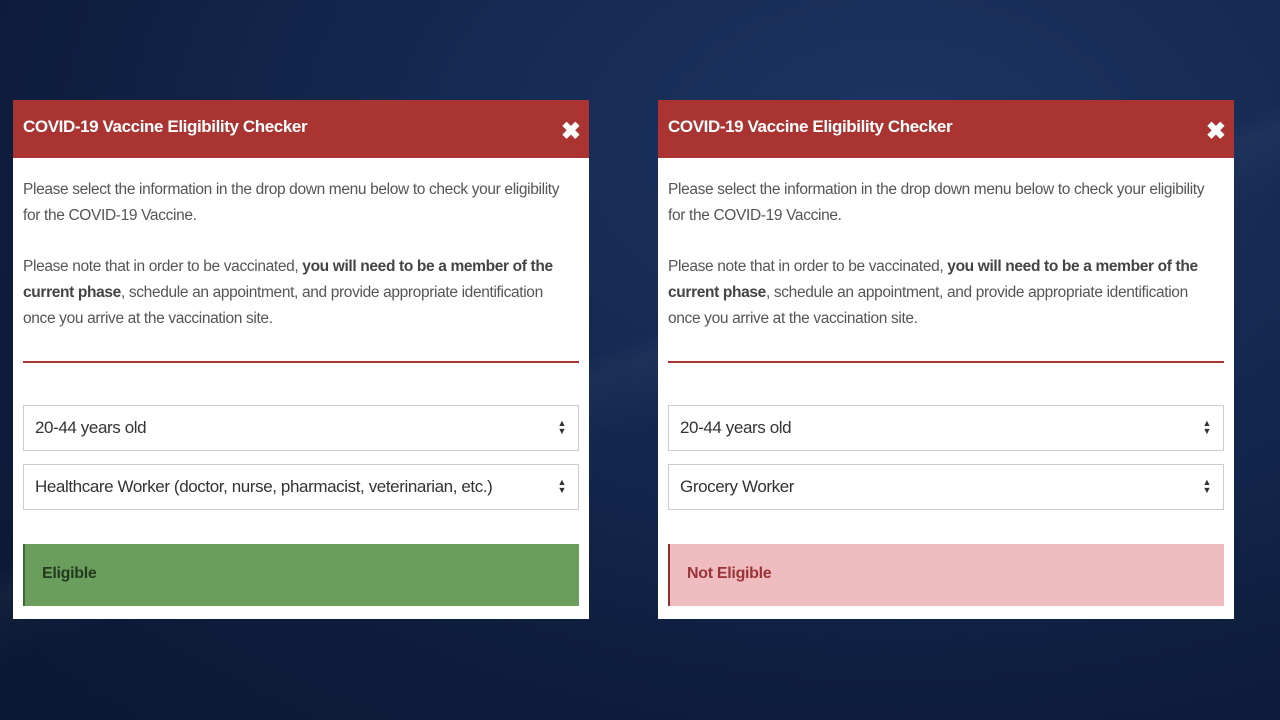 The height and width of the screenshot is (720, 1280). I want to click on result-not-eligible: Not Eligible, so click(946, 575).